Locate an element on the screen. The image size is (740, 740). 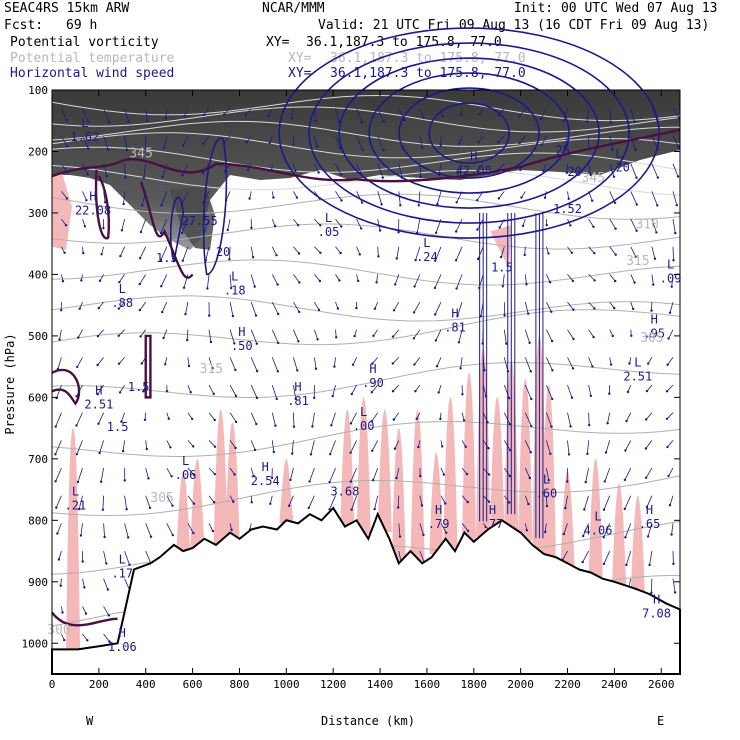
pv-low-value: .05 is located at coordinates (329, 232).